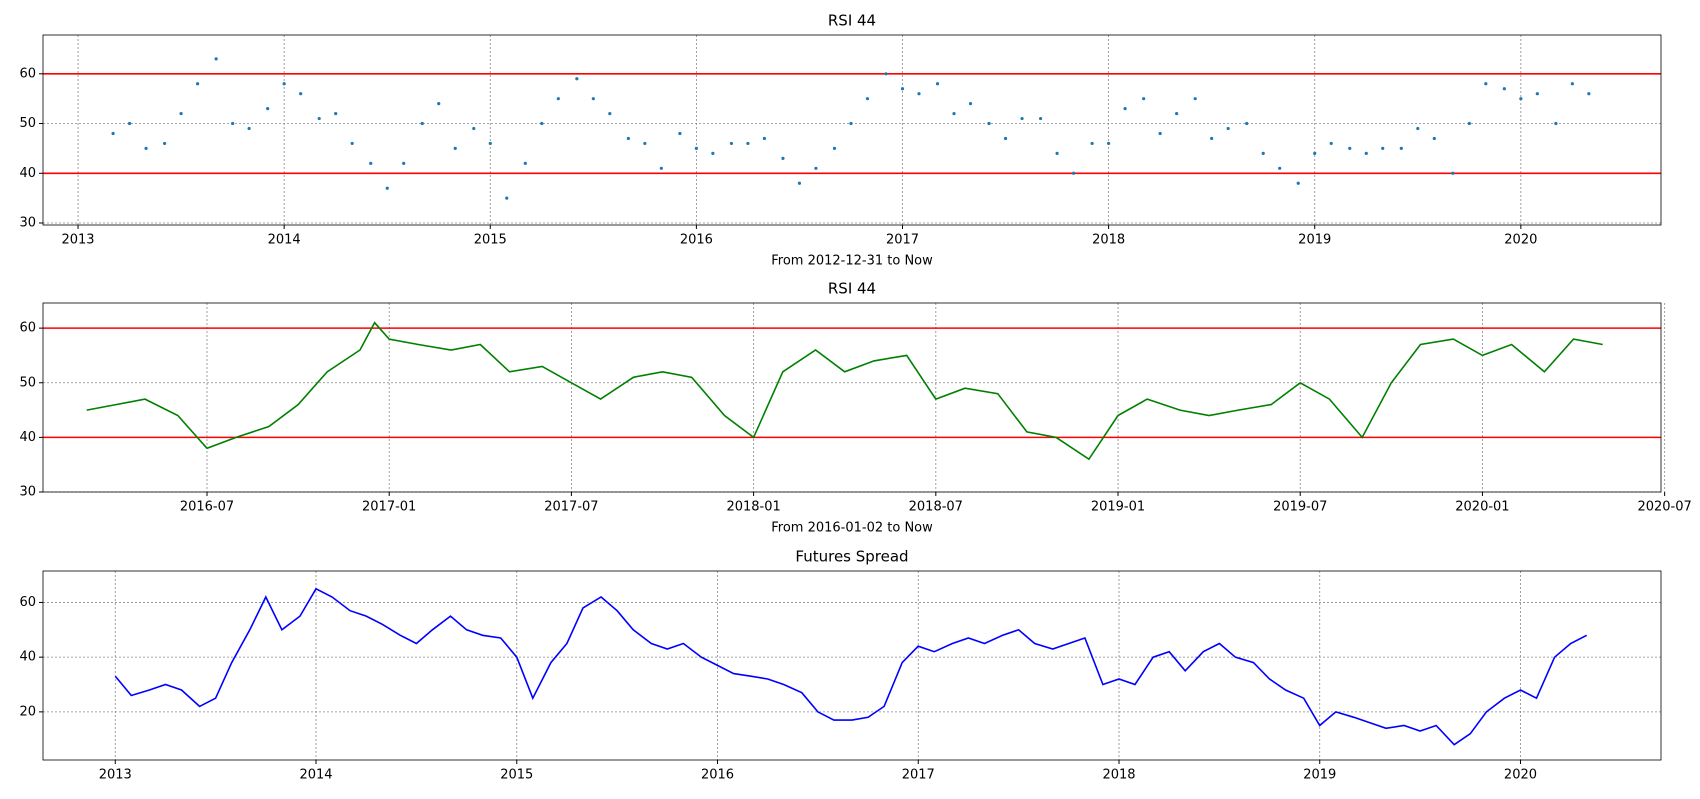  Describe the element at coordinates (1300, 507) in the screenshot. I see `x-tick-label: 2019-07` at that location.